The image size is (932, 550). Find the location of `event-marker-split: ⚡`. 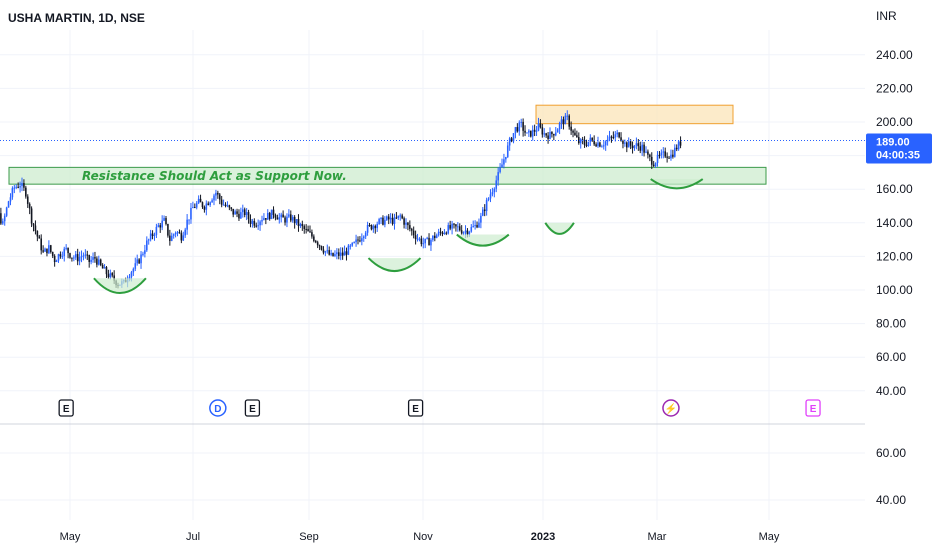

event-marker-split: ⚡ is located at coordinates (671, 408).